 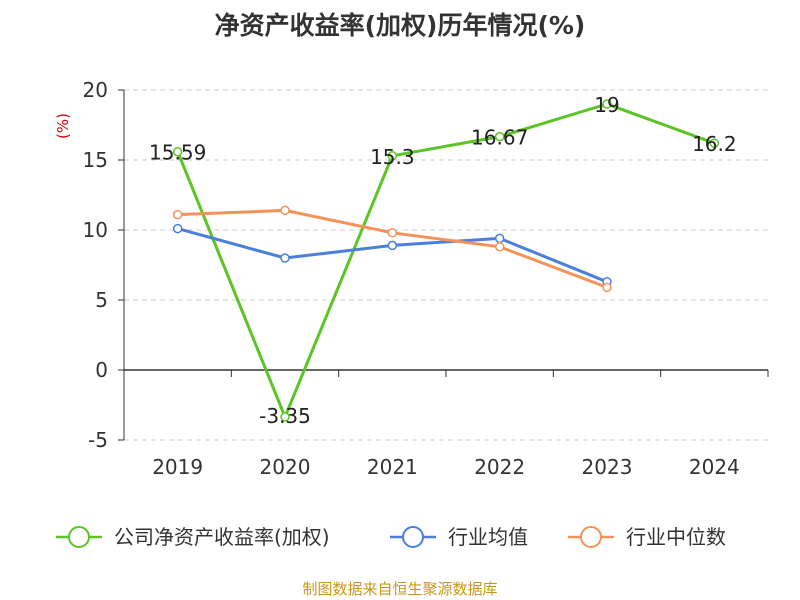 I want to click on data-label: -3.35, so click(x=285, y=416).